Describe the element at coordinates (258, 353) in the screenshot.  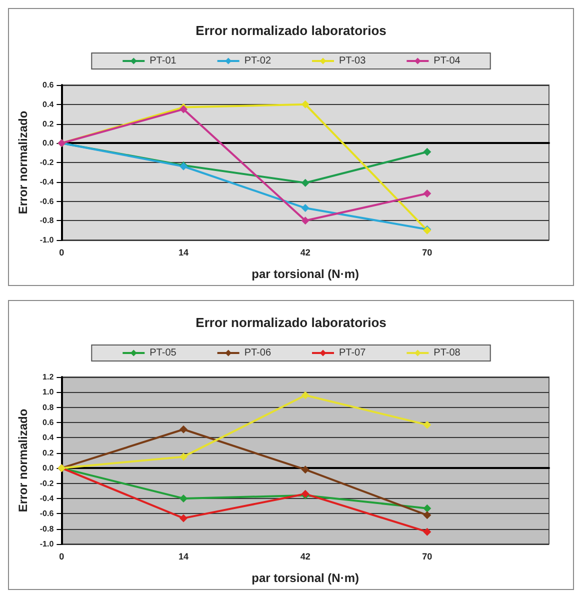
I see `legend-label: PT-06` at that location.